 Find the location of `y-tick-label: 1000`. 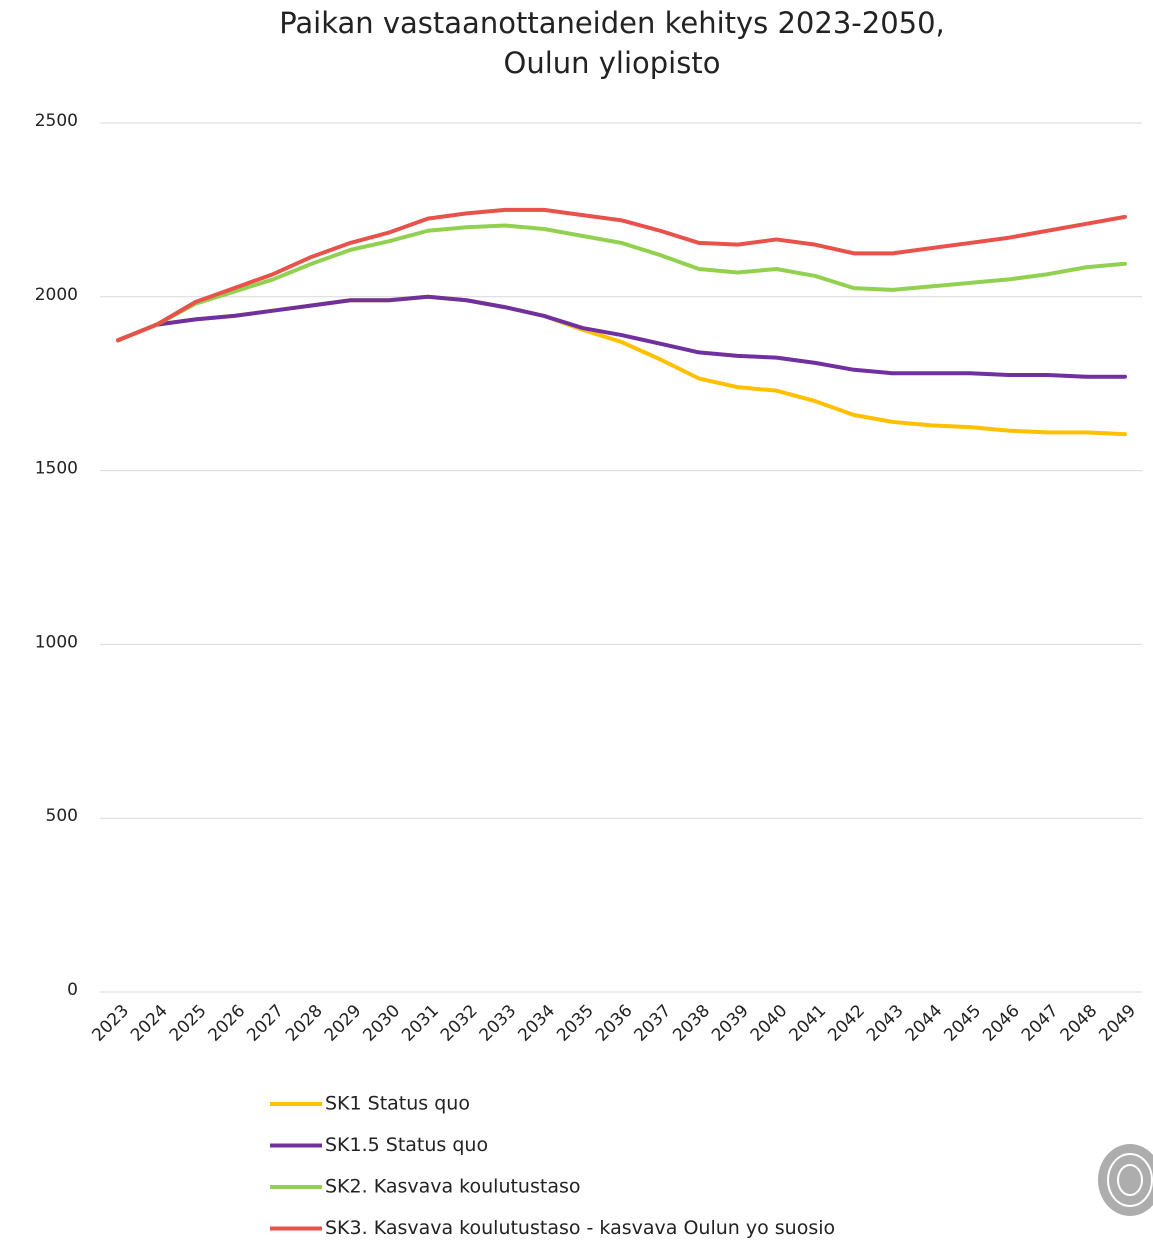

y-tick-label: 1000 is located at coordinates (56, 642).